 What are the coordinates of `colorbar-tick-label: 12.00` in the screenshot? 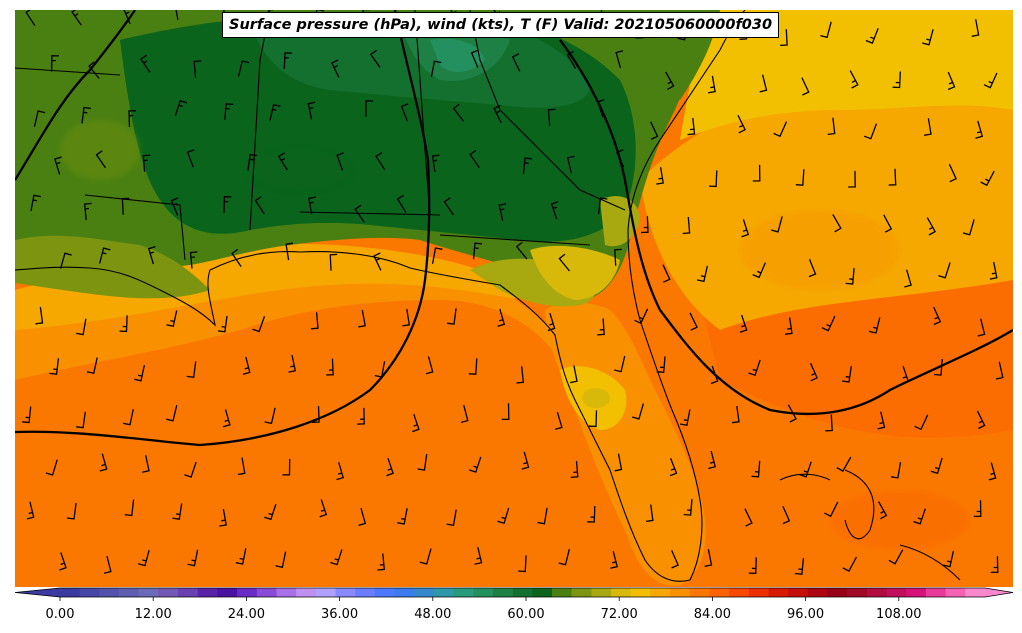 It's located at (153, 614).